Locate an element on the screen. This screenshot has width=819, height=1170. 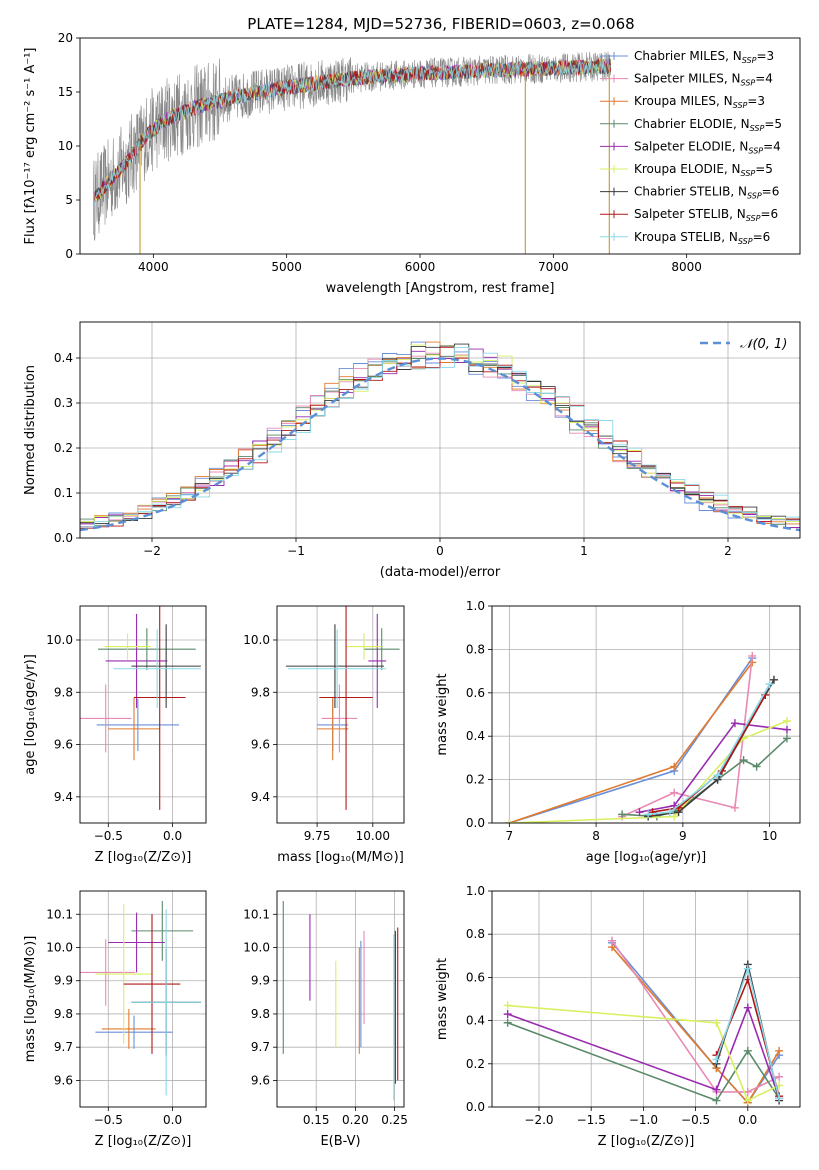
x-axis-label: age [log₁₀(age/yr)] is located at coordinates (646, 857).